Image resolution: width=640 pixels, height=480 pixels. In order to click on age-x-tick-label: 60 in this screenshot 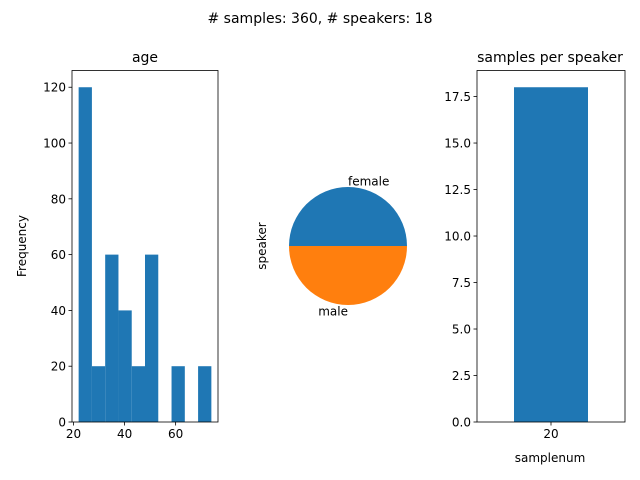, I will do `click(175, 434)`.